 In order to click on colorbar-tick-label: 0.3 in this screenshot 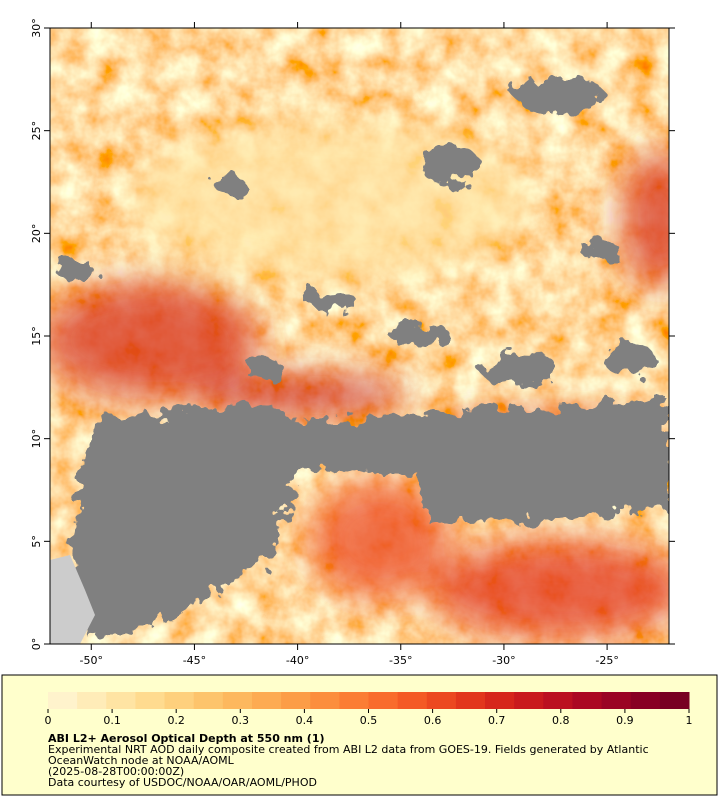, I will do `click(241, 720)`.